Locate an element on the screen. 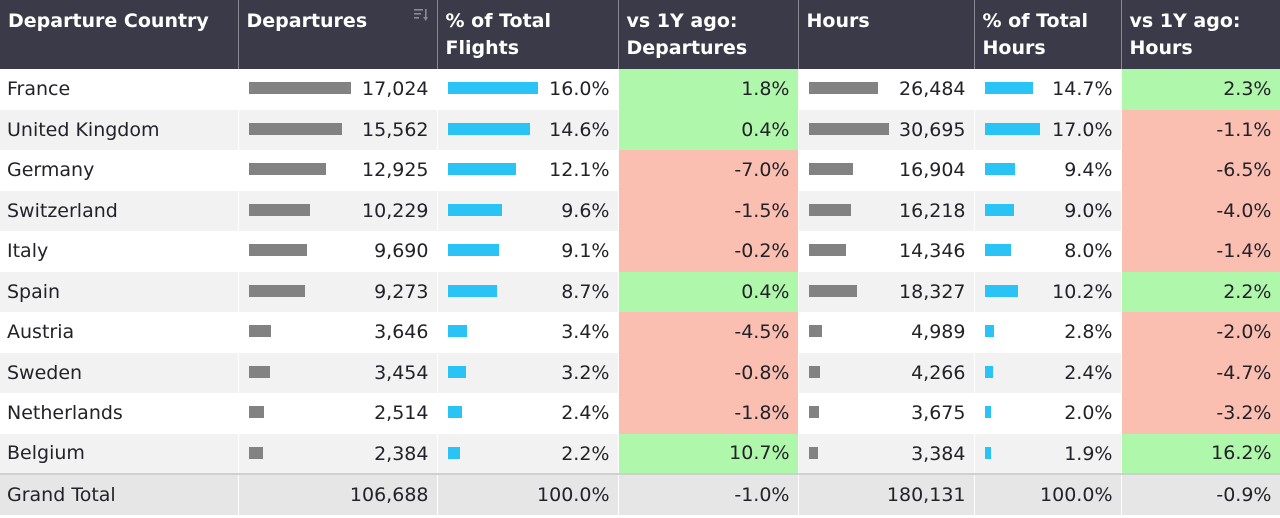 Image resolution: width=1280 pixels, height=518 pixels. country-cell: Netherlands is located at coordinates (119, 413).